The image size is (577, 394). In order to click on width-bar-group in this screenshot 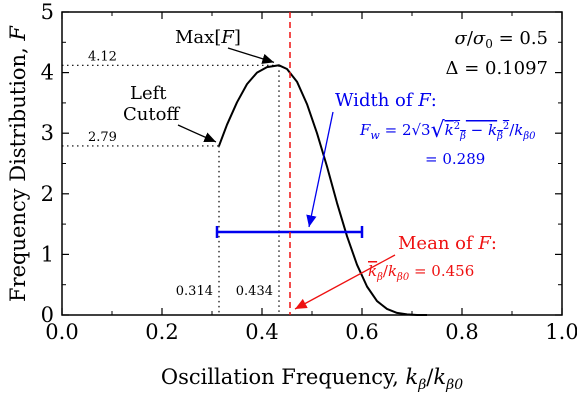, I will do `click(289, 231)`.